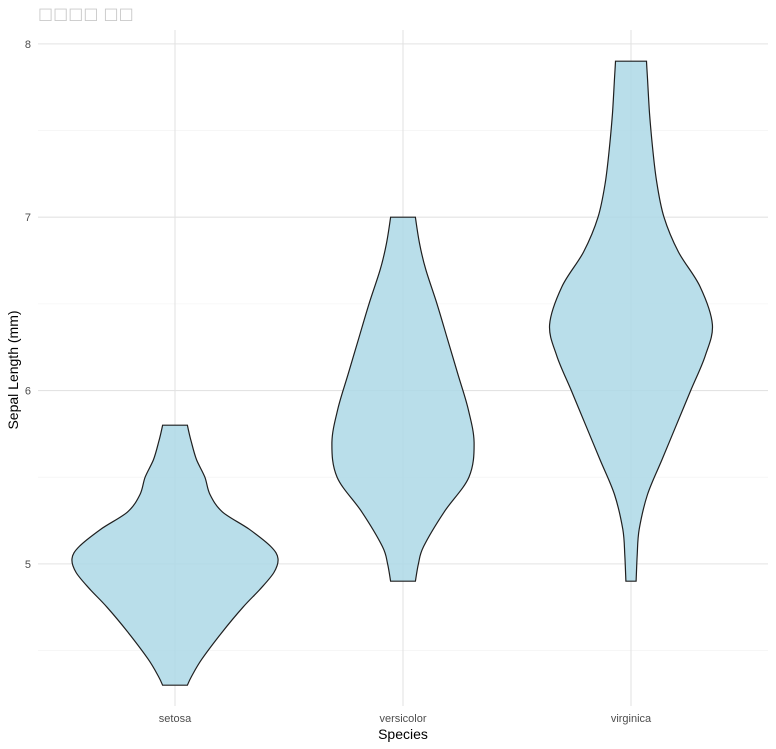 The image size is (776, 749). I want to click on violin-virginica, so click(631, 321).